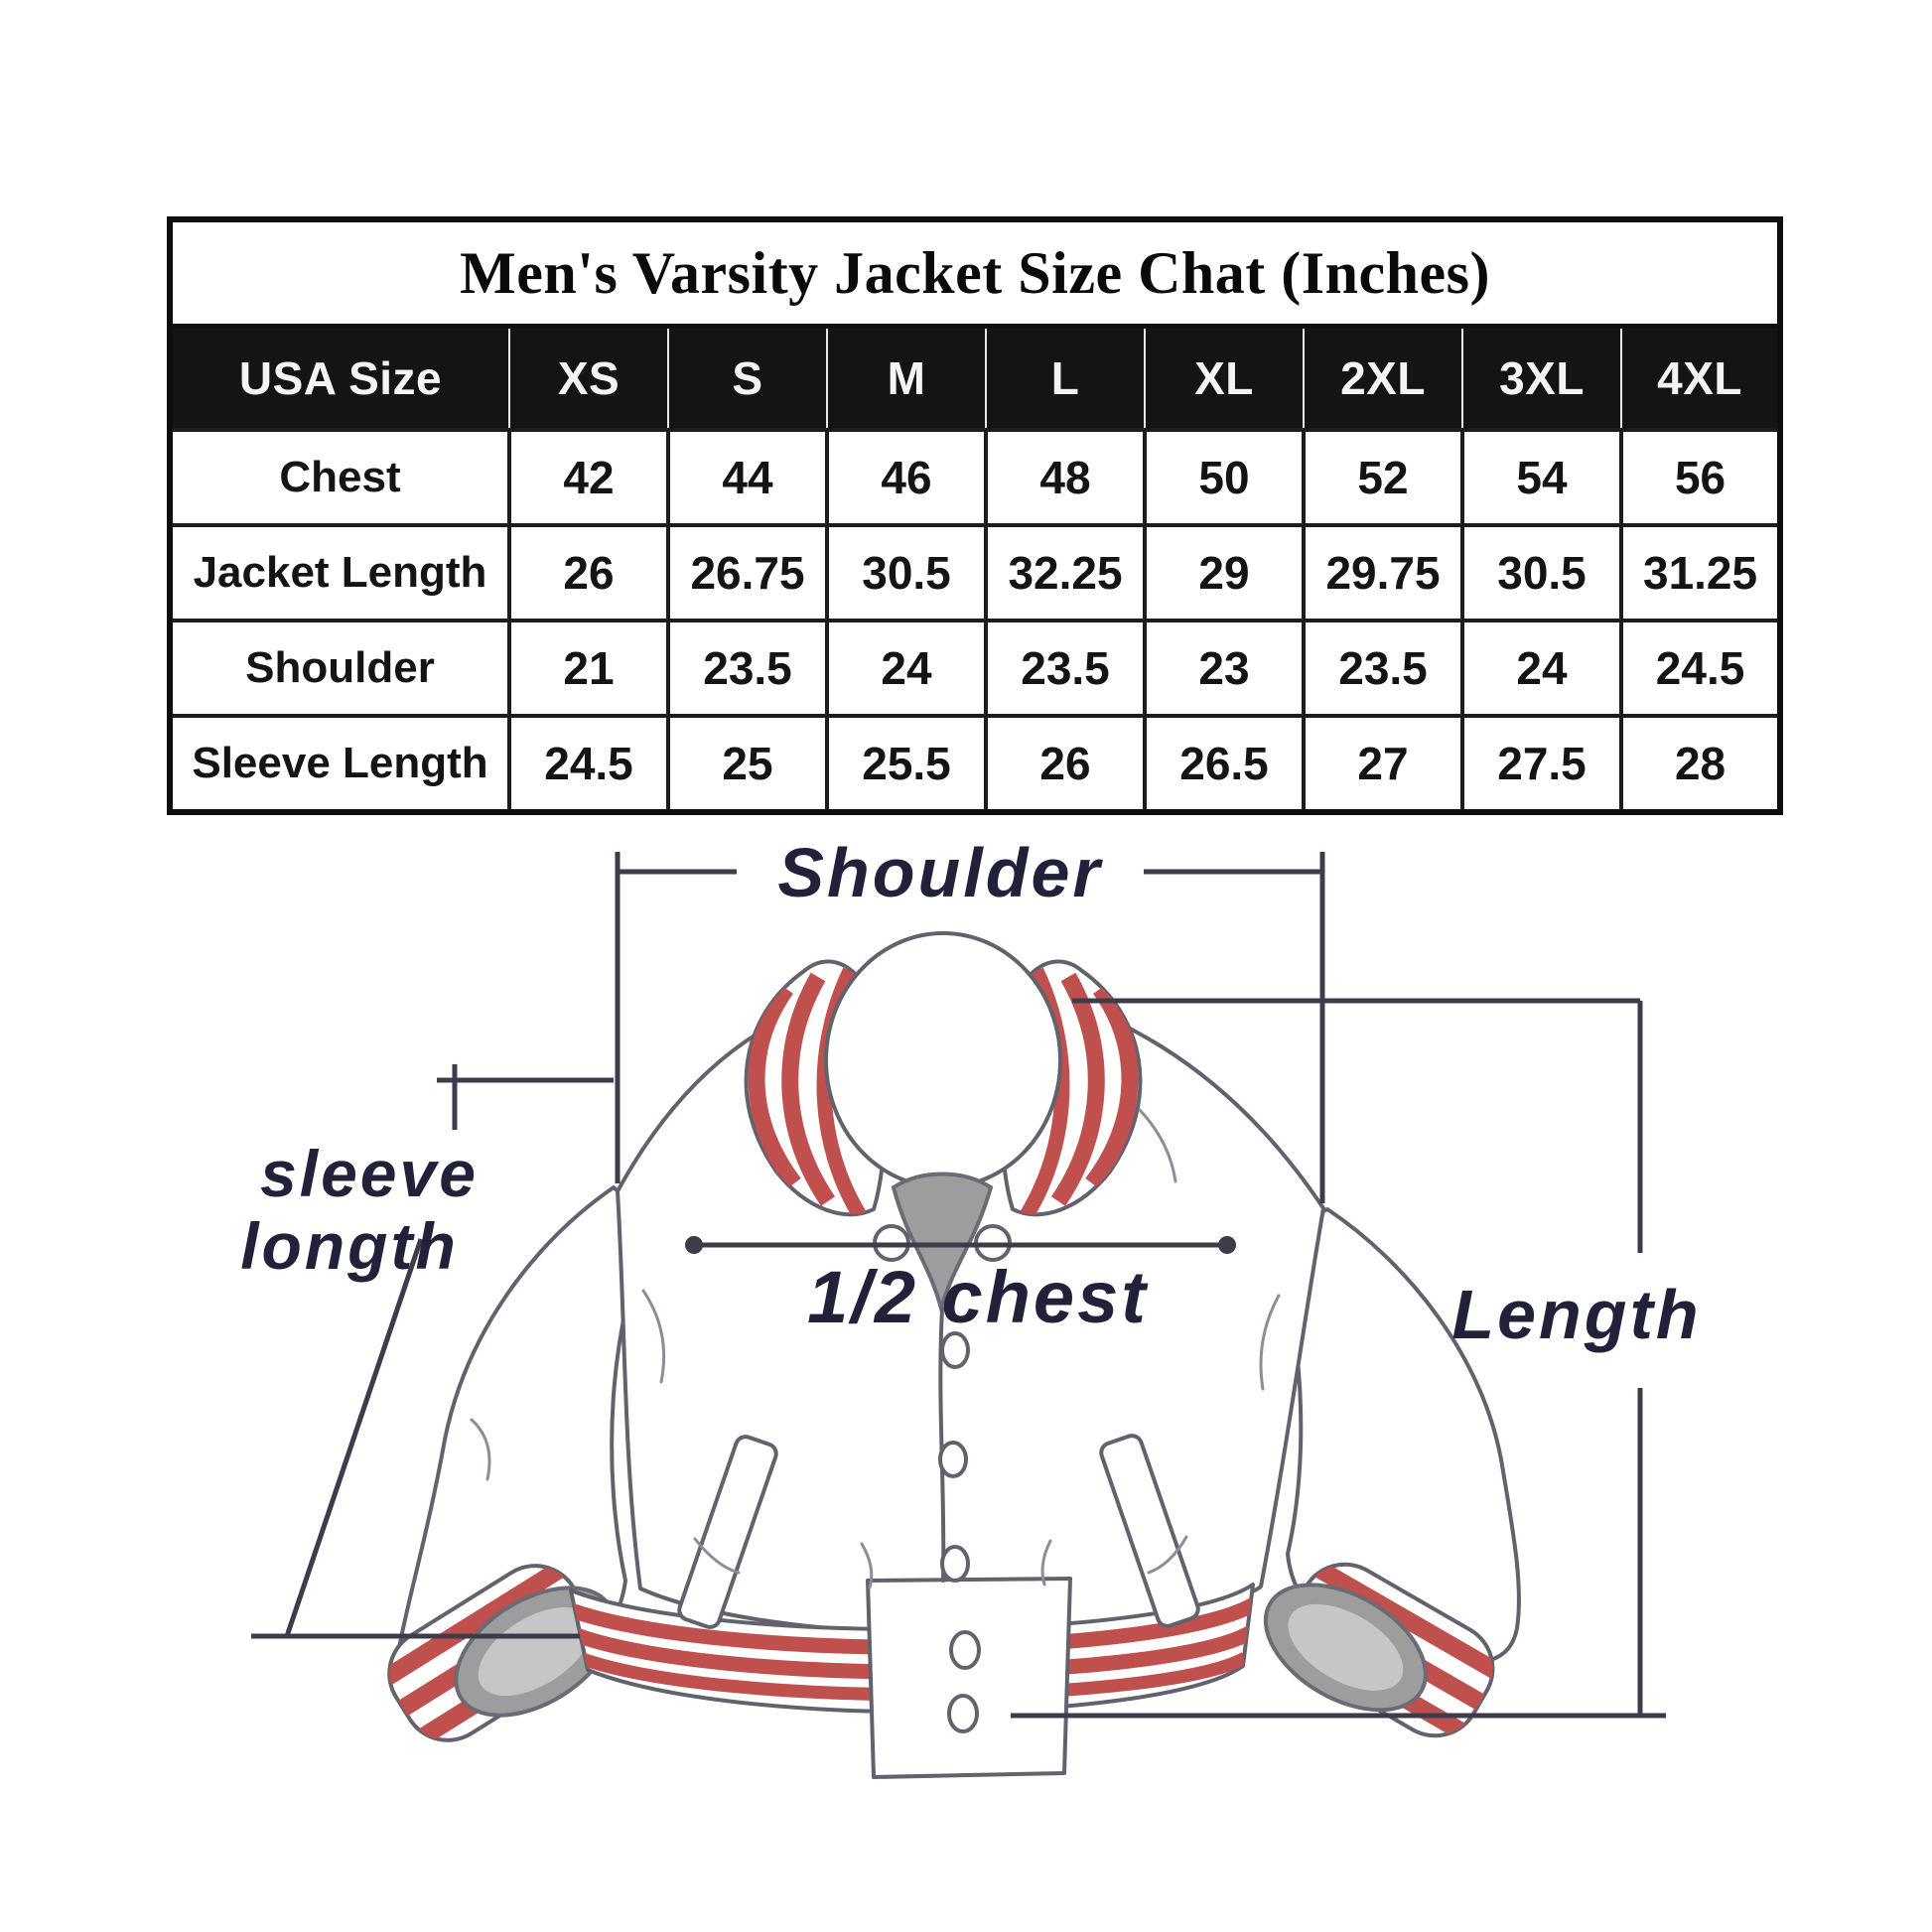 This screenshot has height=1932, width=1932. What do you see at coordinates (1225, 478) in the screenshot?
I see `size-value-cell: 50` at bounding box center [1225, 478].